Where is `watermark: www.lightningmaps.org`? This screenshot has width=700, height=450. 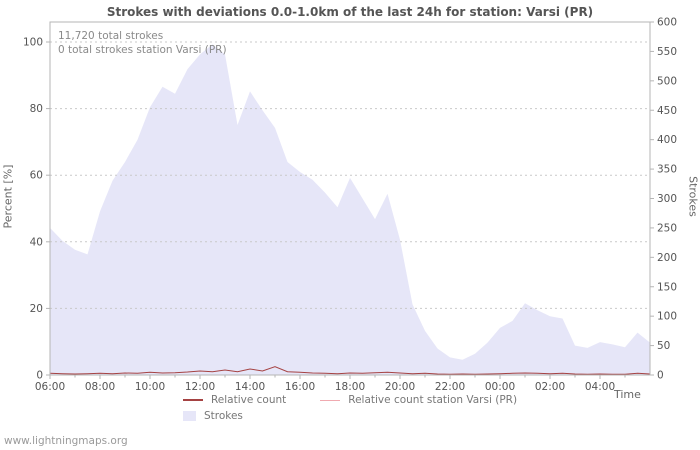
watermark: www.lightningmaps.org is located at coordinates (66, 441).